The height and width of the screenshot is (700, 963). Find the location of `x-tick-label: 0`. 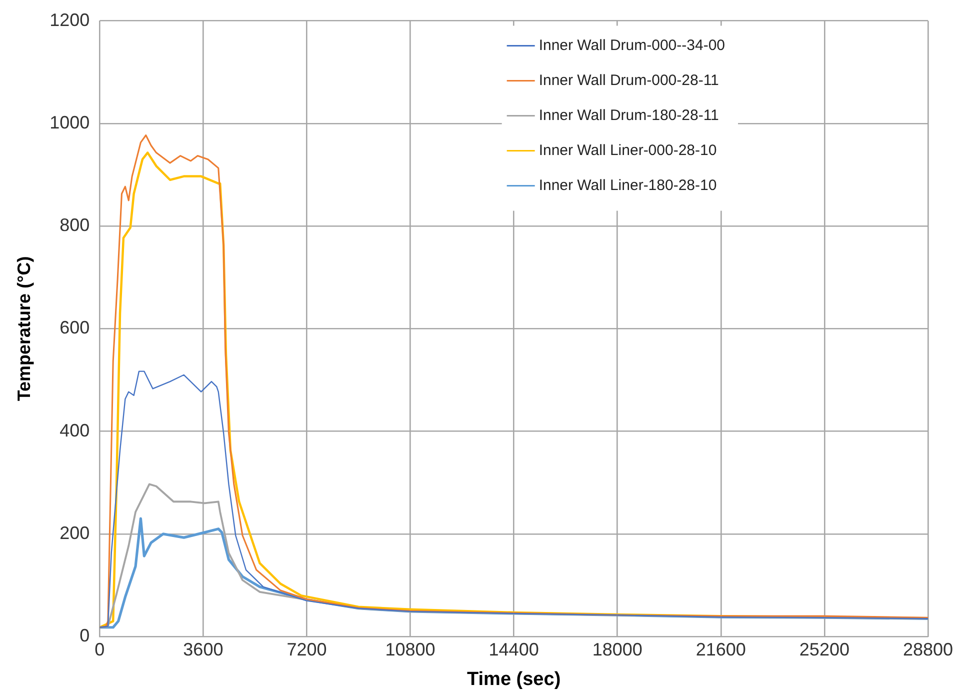

x-tick-label: 0 is located at coordinates (99, 649).